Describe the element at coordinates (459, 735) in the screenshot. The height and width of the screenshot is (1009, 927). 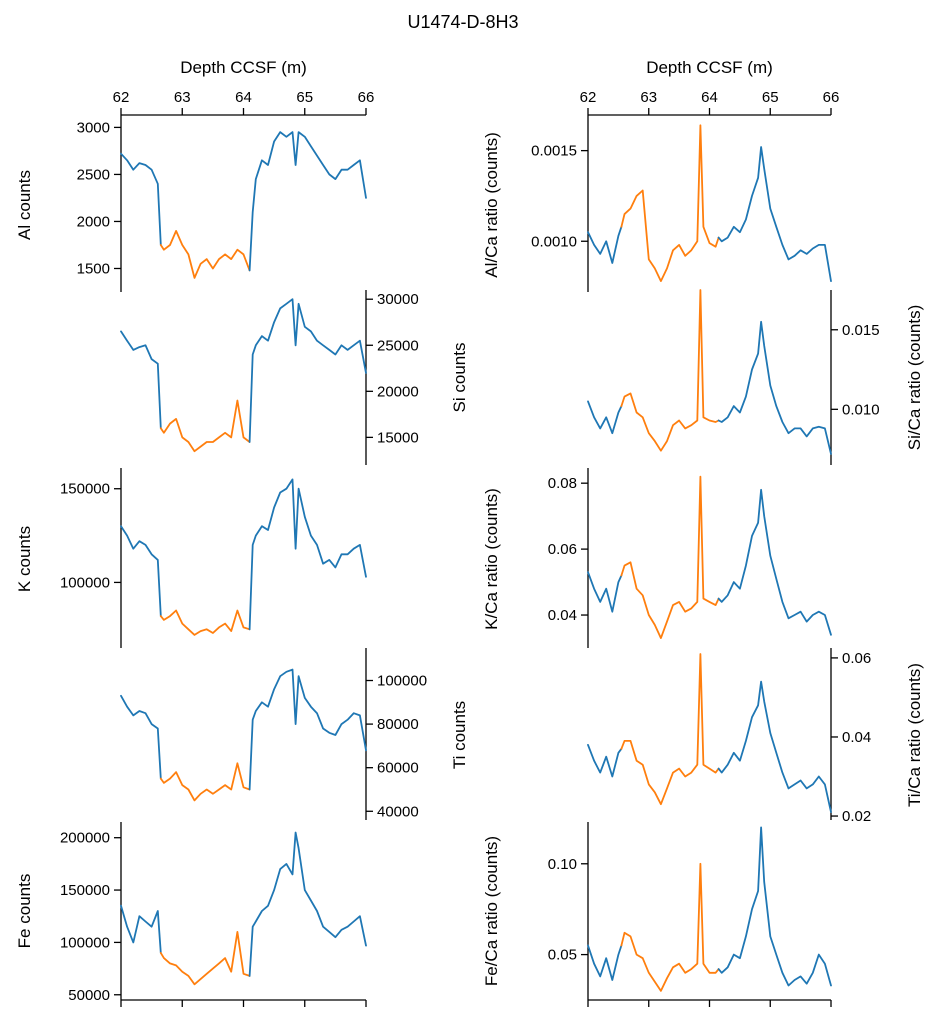
I see `y-axis-title: Ti counts` at that location.